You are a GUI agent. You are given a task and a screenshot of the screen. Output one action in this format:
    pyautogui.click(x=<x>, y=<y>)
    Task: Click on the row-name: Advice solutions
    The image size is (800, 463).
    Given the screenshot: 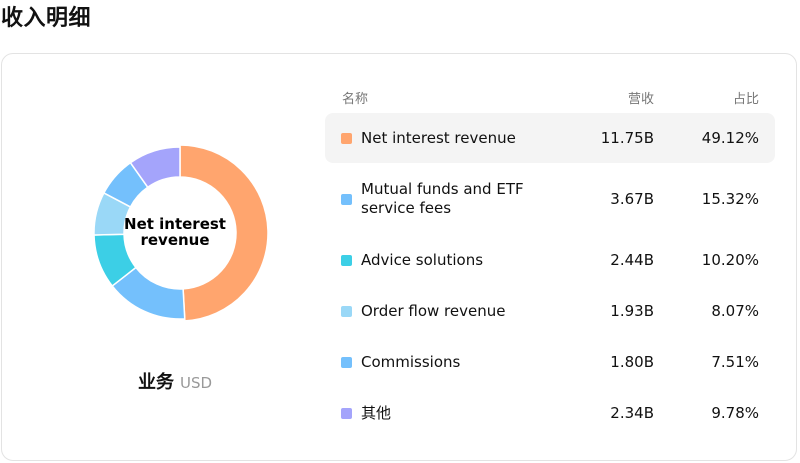 What is the action you would take?
    pyautogui.click(x=422, y=259)
    